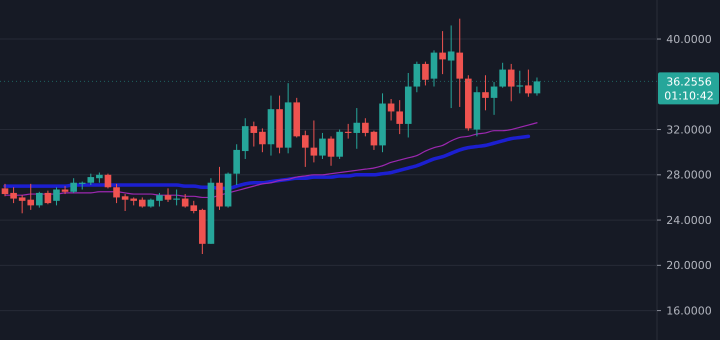 Image resolution: width=720 pixels, height=340 pixels. I want to click on y-tick-label: 16.0000, so click(689, 311).